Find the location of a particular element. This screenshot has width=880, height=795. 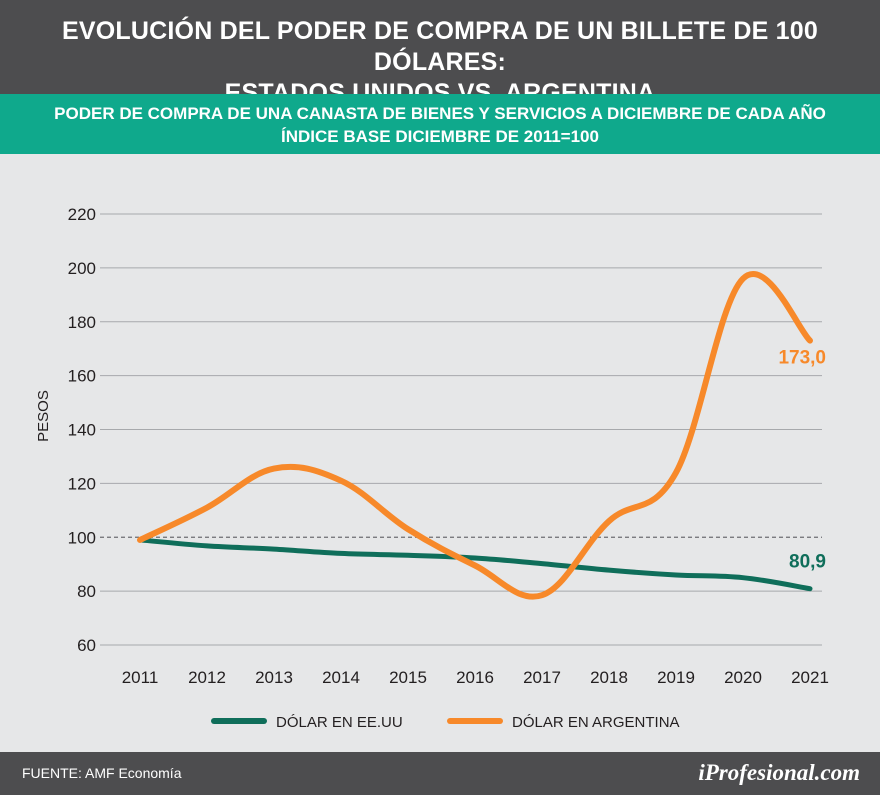

y-tick-label: 200 is located at coordinates (82, 268).